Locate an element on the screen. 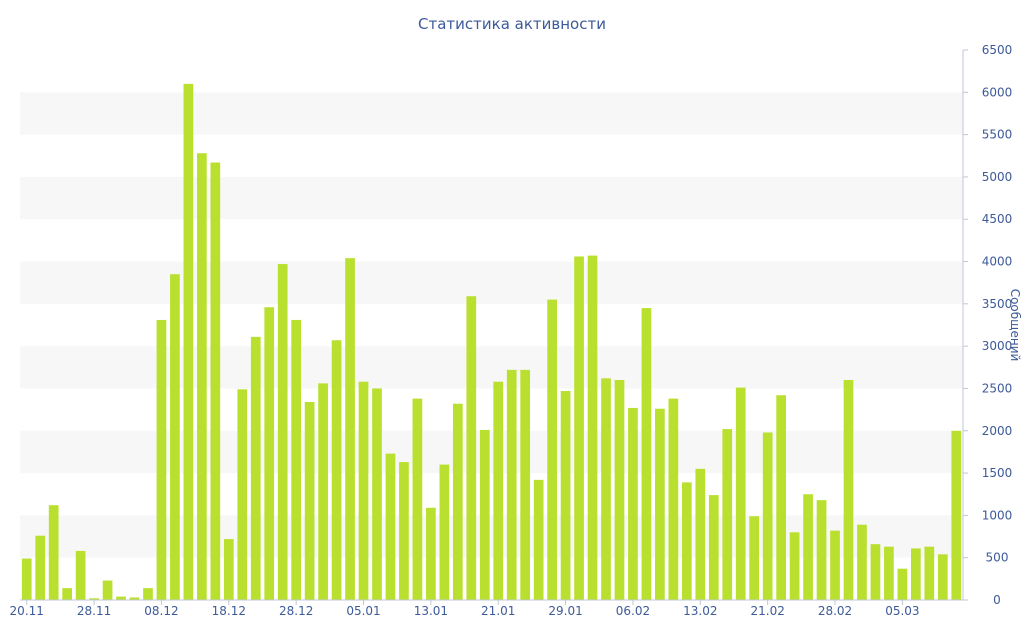 Image resolution: width=1024 pixels, height=640 pixels. x-tick-label: 28.12 is located at coordinates (296, 611).